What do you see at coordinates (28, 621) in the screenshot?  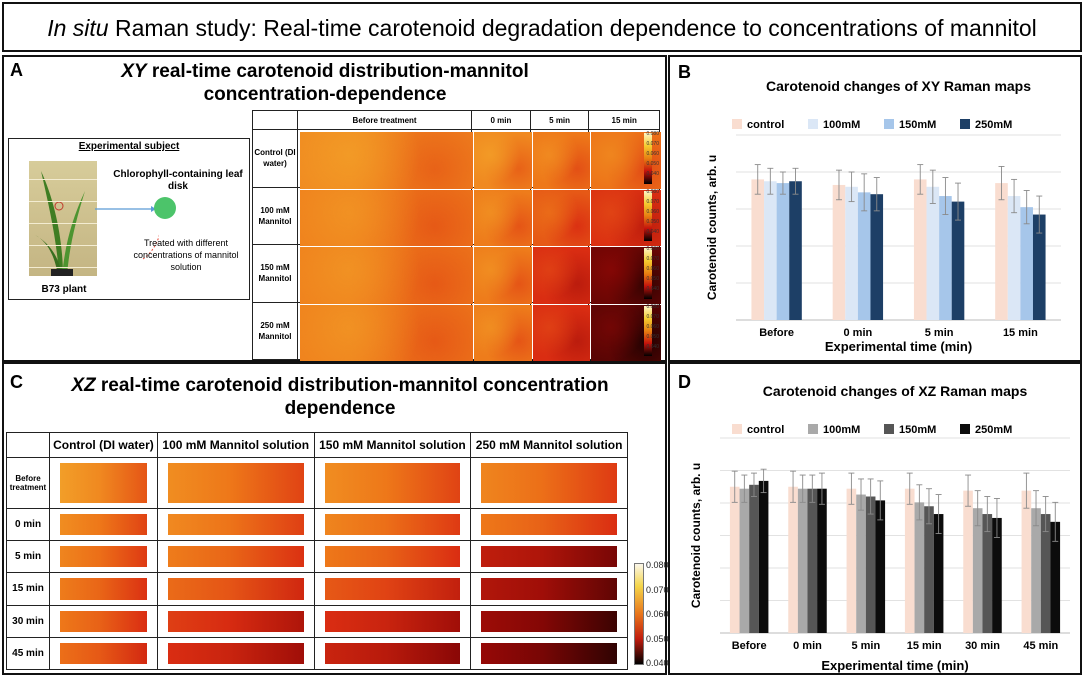 I see `xz-row-header: 30 min` at bounding box center [28, 621].